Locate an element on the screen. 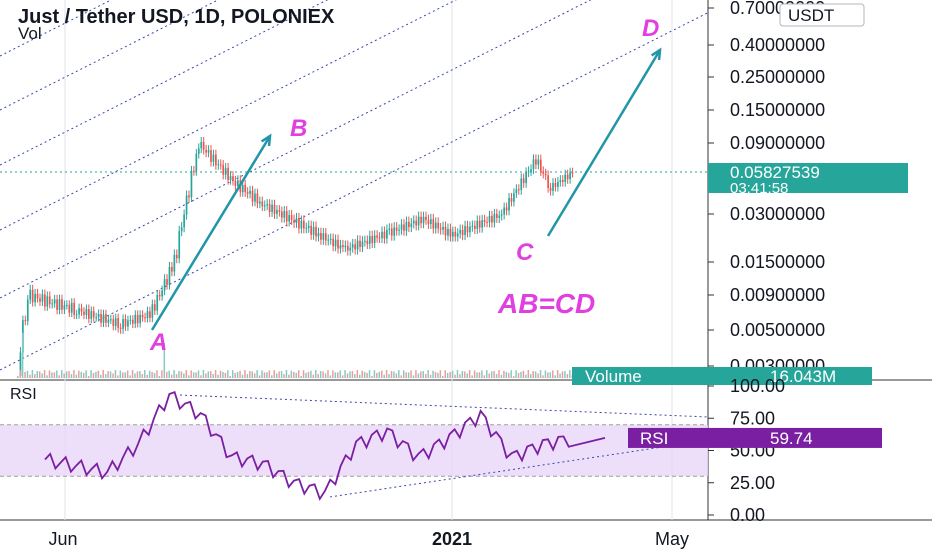  time-tick-label: Jun is located at coordinates (62, 539).